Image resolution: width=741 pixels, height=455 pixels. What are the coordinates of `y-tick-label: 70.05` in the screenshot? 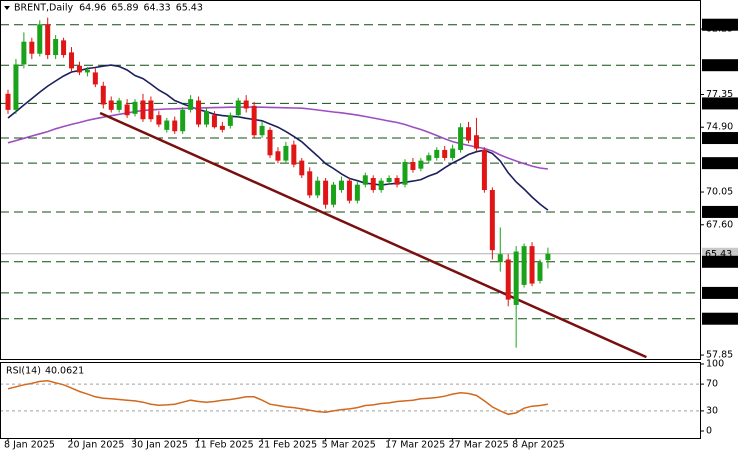 It's located at (719, 192).